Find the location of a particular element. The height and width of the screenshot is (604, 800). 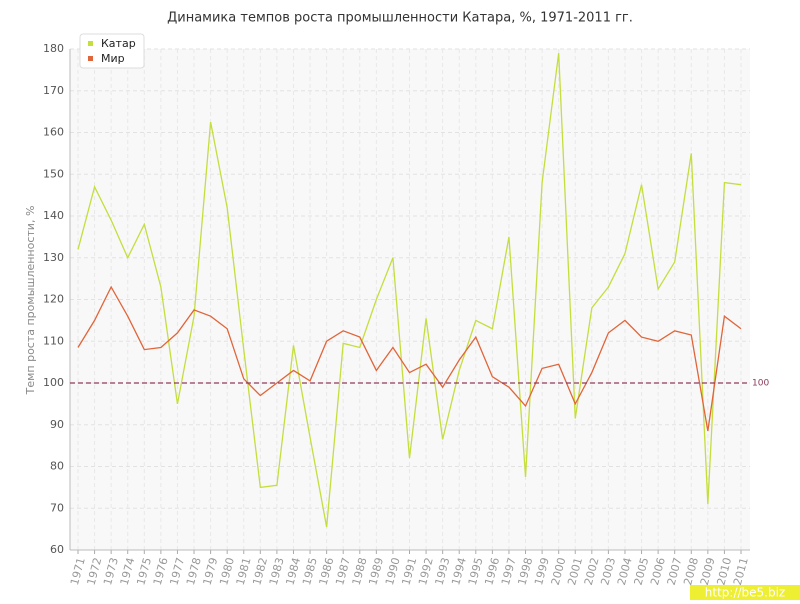

y-tick-label: 110 is located at coordinates (53, 340).